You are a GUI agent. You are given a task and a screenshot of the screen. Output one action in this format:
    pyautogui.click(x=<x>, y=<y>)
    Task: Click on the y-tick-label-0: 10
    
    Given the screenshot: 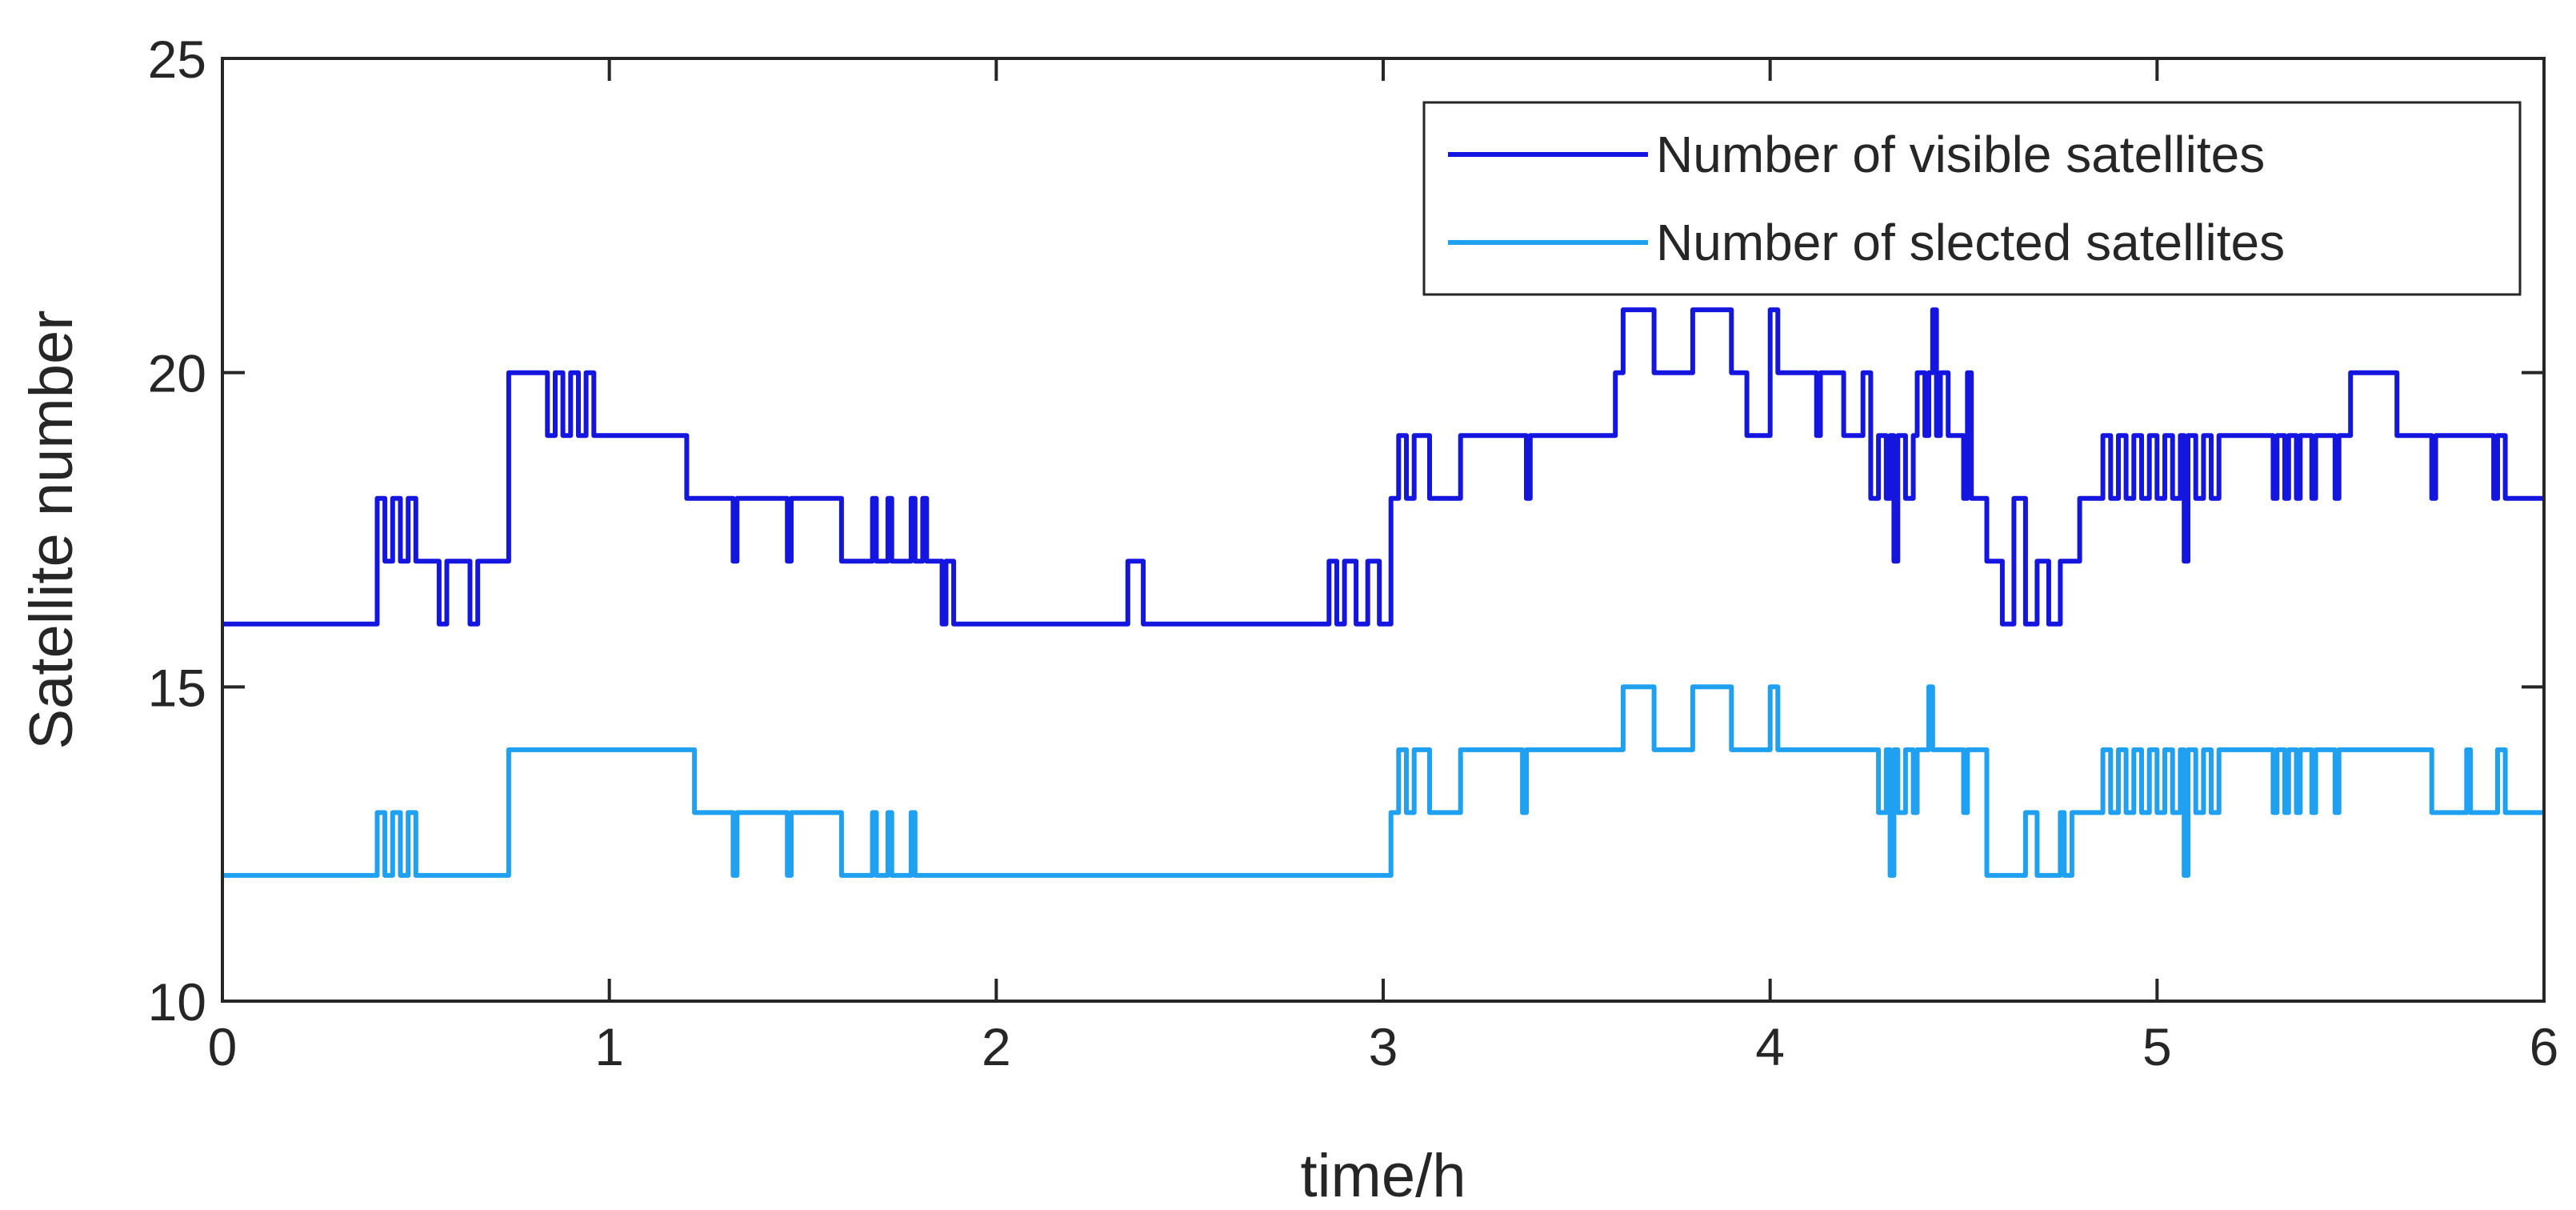 What is the action you would take?
    pyautogui.click(x=177, y=1002)
    